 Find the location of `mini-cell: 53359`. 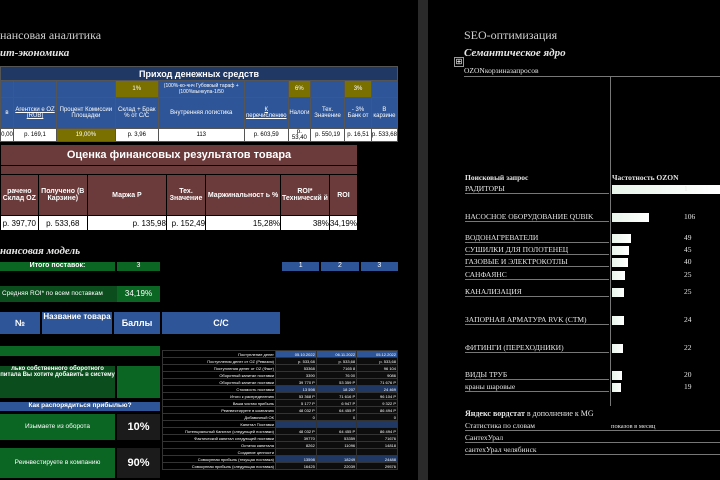

mini-cell: 53359 is located at coordinates (336, 438).